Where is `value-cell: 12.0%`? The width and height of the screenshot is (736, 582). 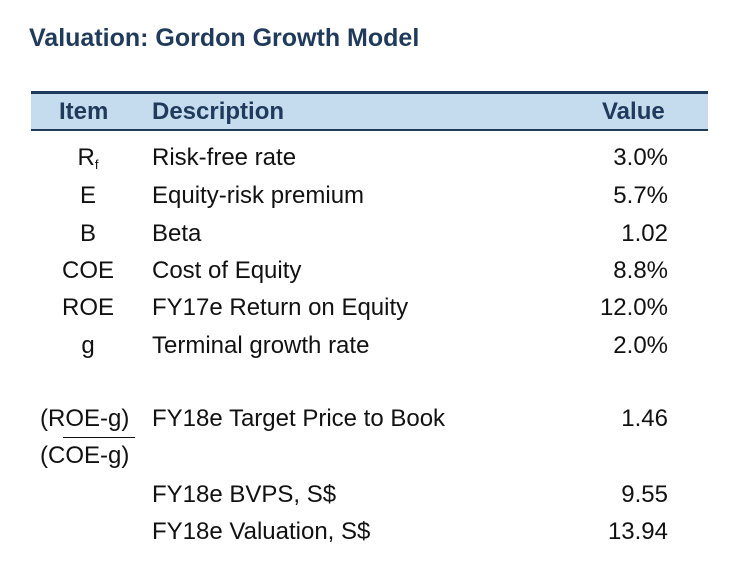 value-cell: 12.0% is located at coordinates (633, 307).